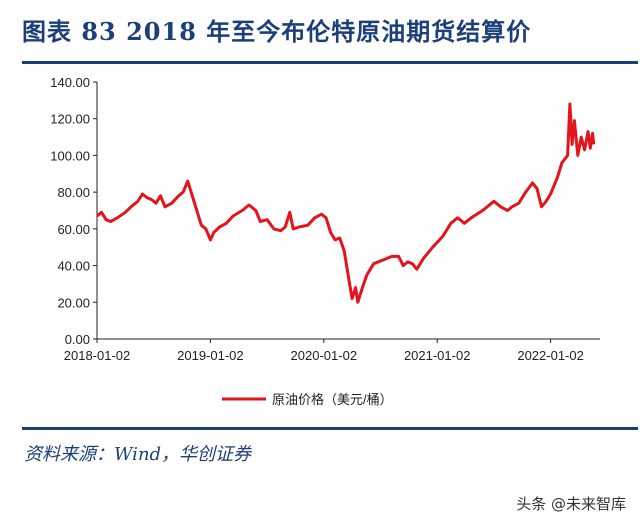  Describe the element at coordinates (324, 355) in the screenshot. I see `x-tick-label: 2020-01-02` at that location.